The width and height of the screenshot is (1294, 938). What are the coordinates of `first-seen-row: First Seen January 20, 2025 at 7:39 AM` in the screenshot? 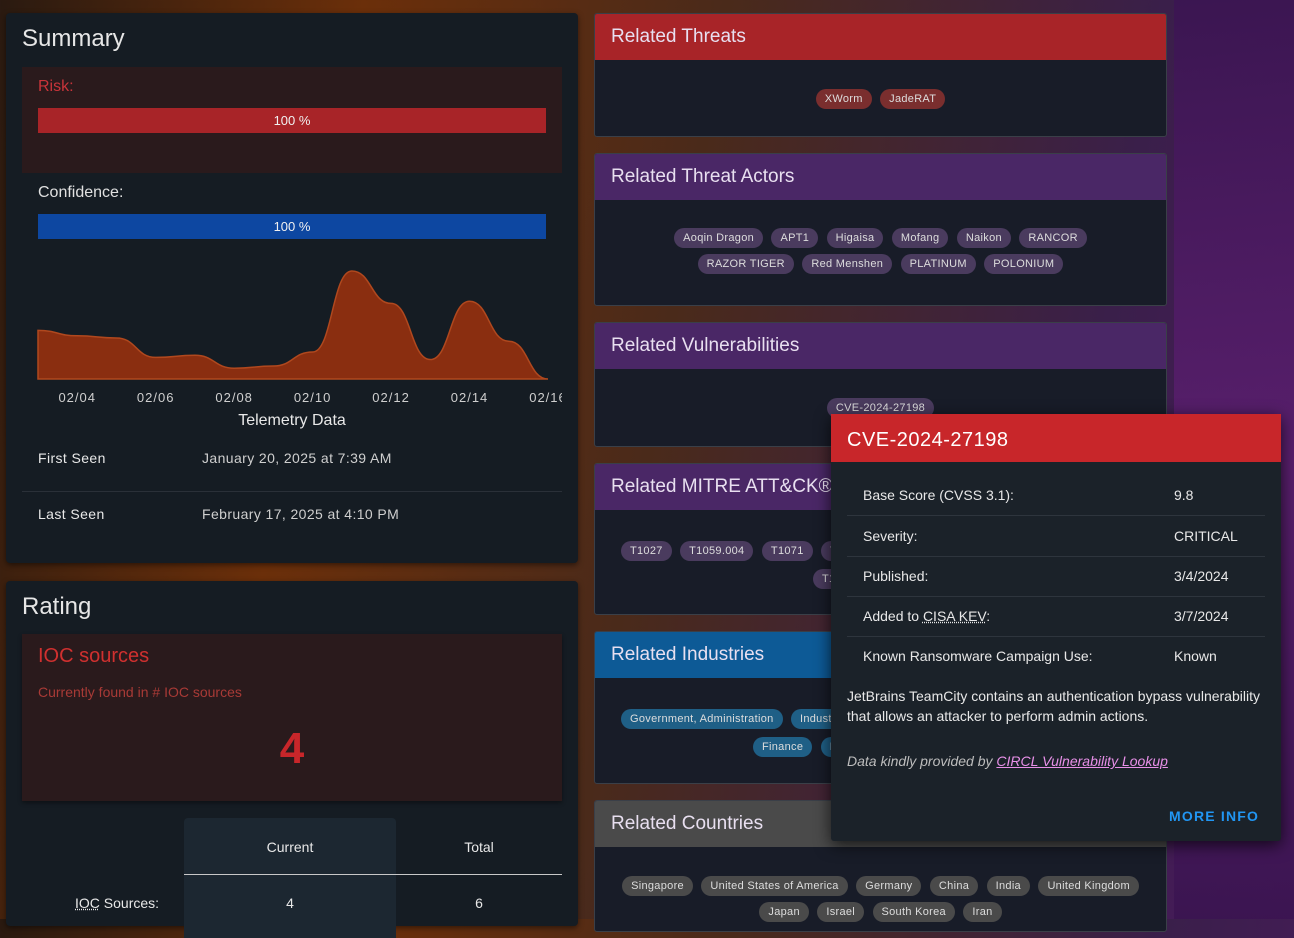 It's located at (292, 464).